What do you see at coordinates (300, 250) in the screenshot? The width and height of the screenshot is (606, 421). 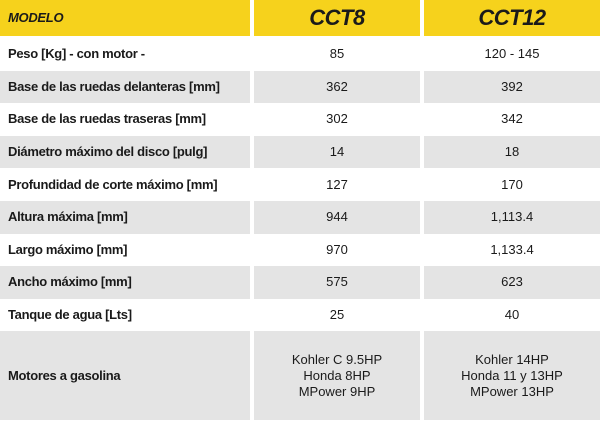 I see `table-row: Largo máximo [mm] 970 1,133.4` at bounding box center [300, 250].